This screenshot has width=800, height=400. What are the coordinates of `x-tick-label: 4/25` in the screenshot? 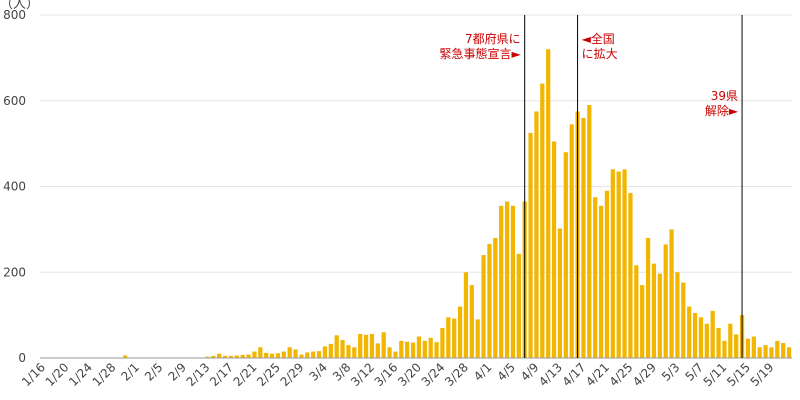 It's located at (621, 374).